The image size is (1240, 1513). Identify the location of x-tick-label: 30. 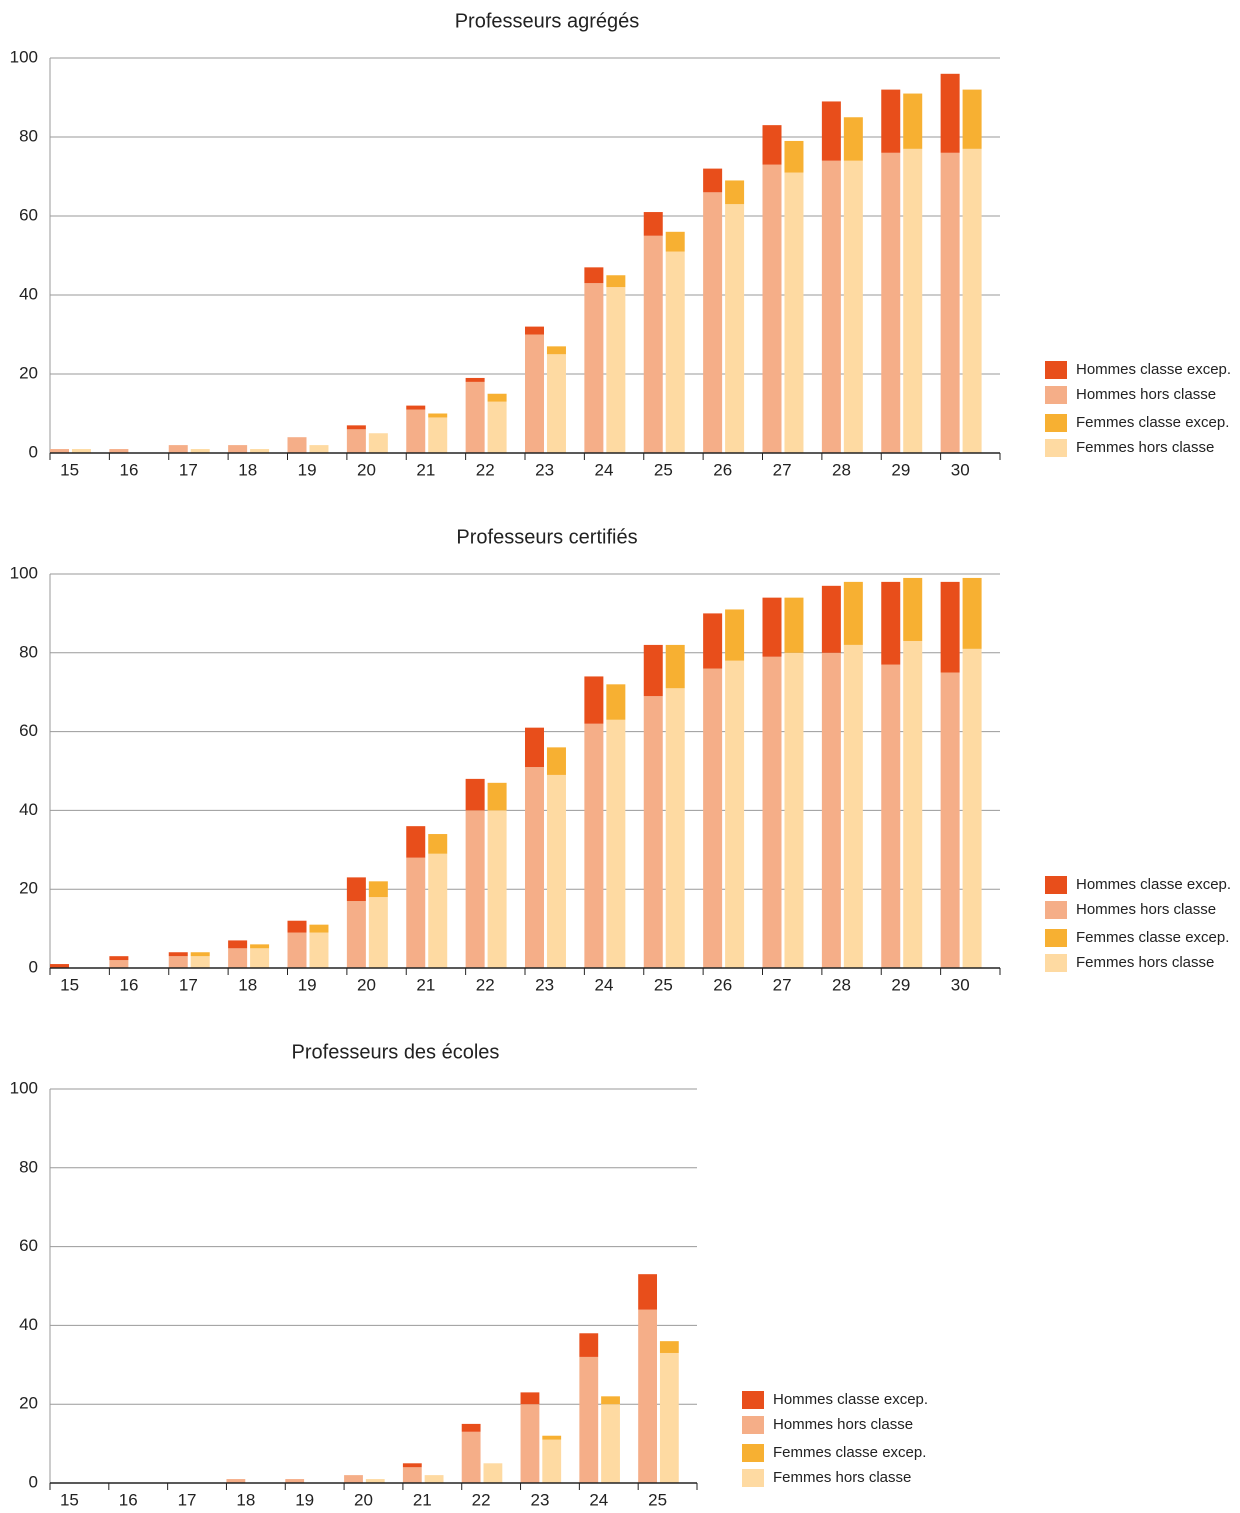
(960, 469).